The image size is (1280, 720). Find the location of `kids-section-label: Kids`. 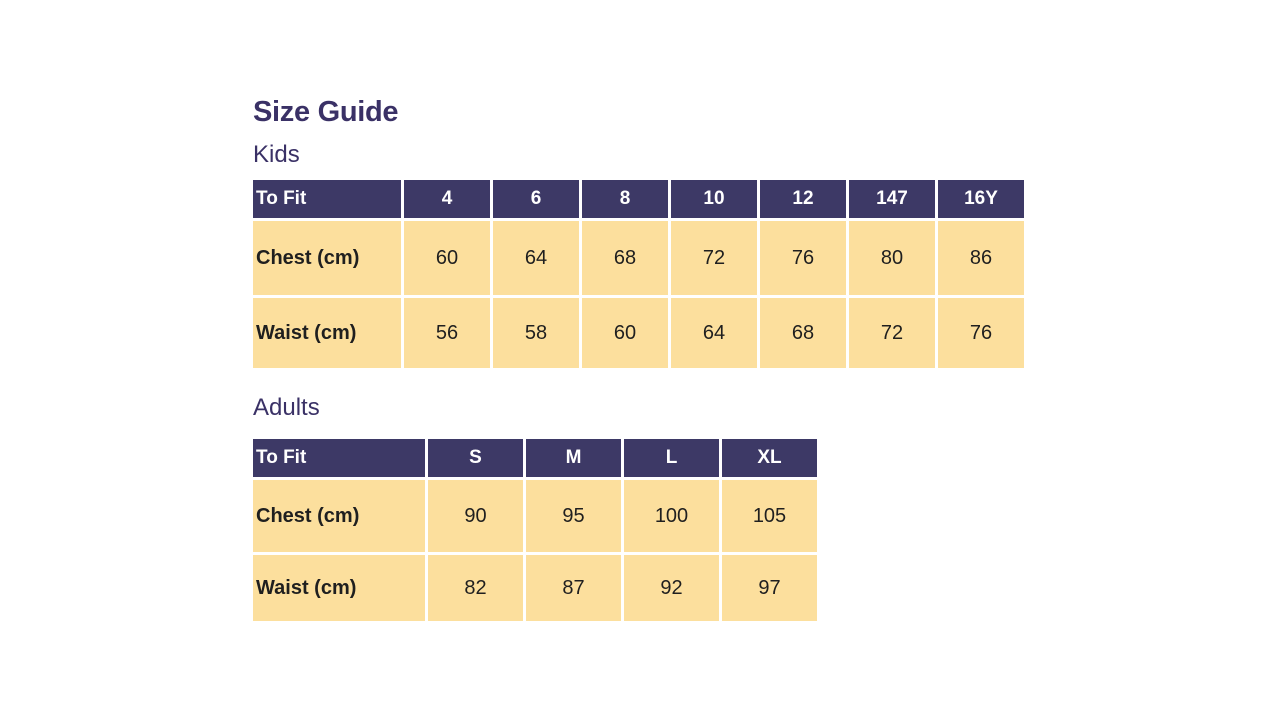

kids-section-label: Kids is located at coordinates (276, 154).